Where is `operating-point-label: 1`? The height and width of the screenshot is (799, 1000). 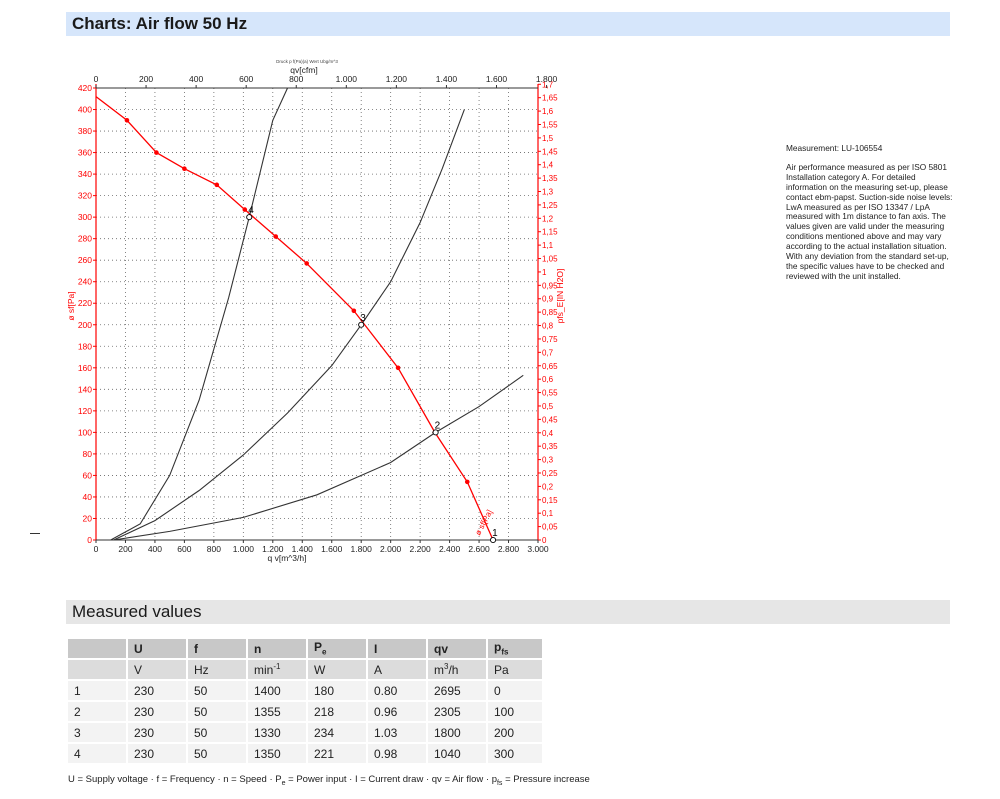
operating-point-label: 1 is located at coordinates (495, 533).